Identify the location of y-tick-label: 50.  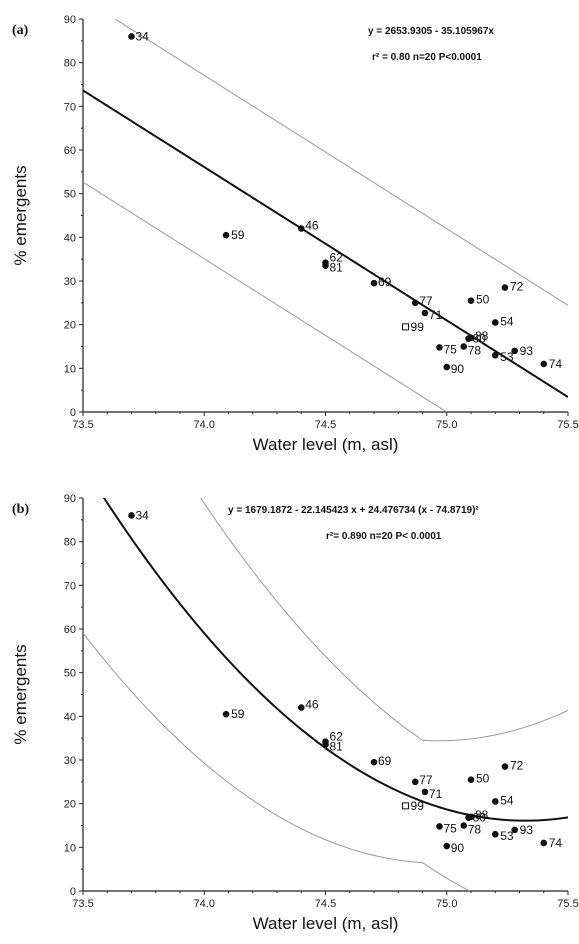
(70, 195).